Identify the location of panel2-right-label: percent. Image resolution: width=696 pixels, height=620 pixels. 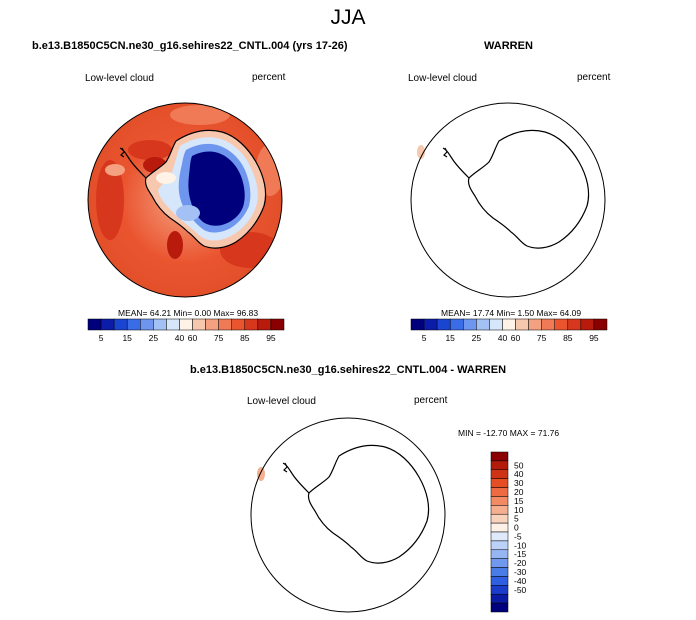
(594, 77).